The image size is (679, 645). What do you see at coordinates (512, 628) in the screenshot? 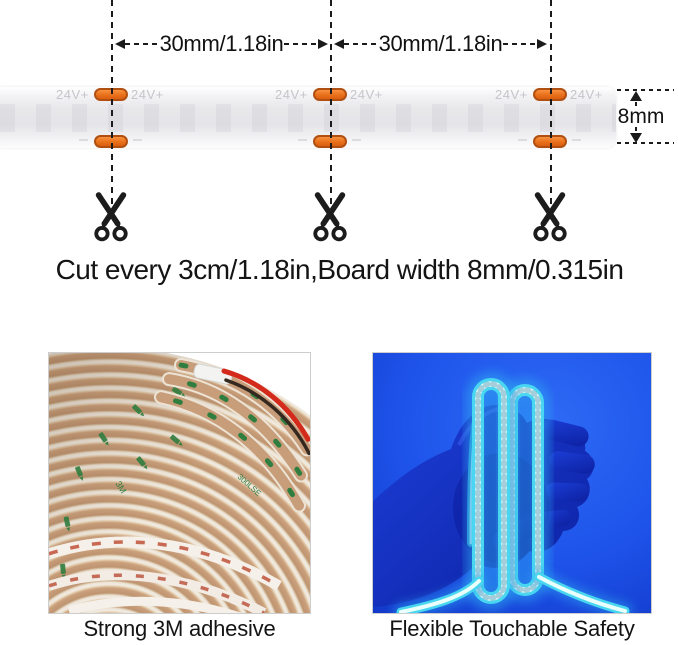
I see `feature-caption-flexible: Flexible Touchable Safety` at bounding box center [512, 628].